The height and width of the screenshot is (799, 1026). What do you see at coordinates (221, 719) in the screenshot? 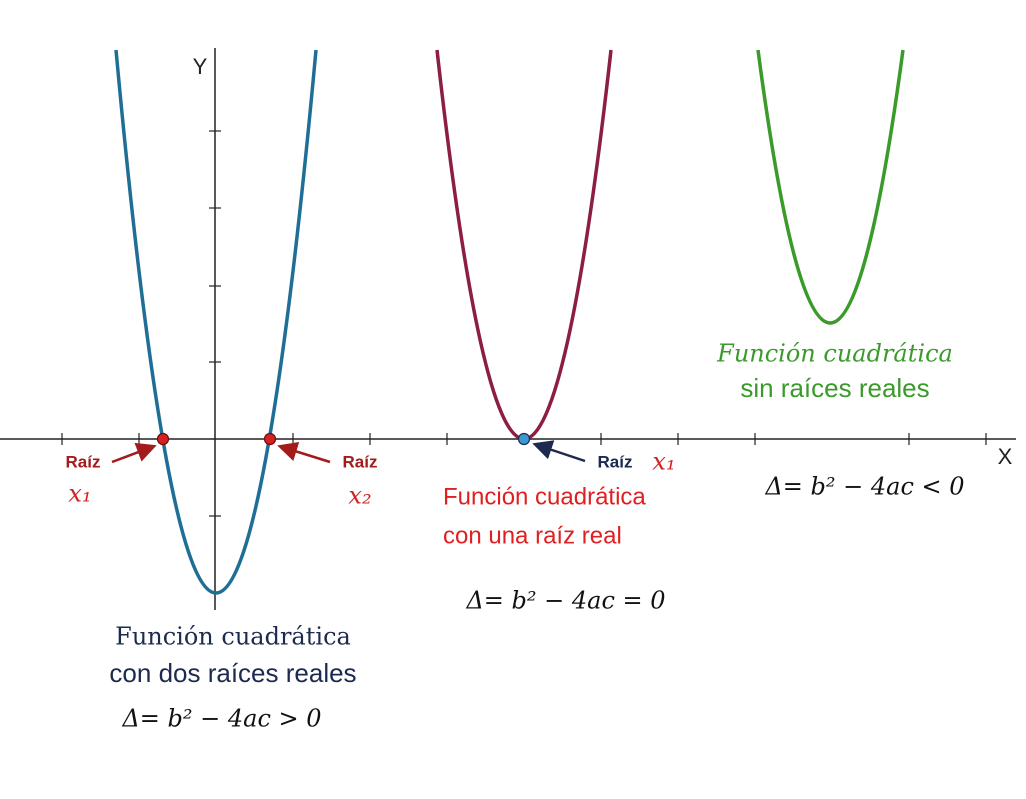
I see `formula: Δ= b² − 4ac > 0` at bounding box center [221, 719].